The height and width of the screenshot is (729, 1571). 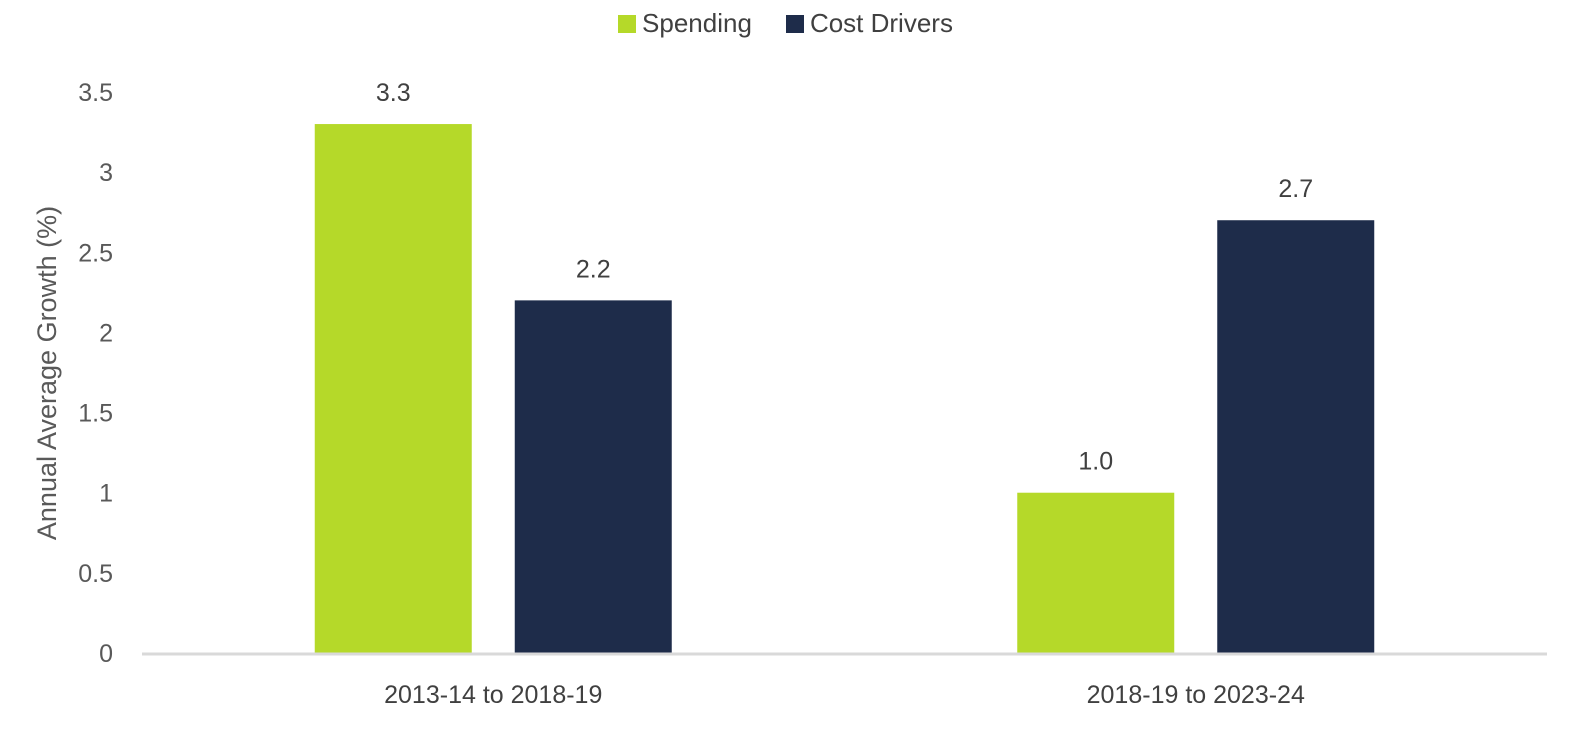 I want to click on y-tick-label: 0, so click(x=106, y=654).